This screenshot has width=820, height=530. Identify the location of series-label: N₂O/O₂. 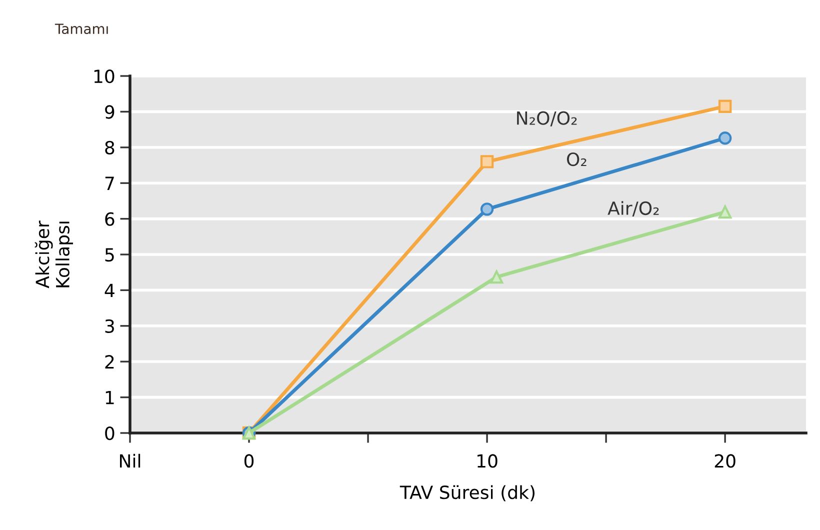
(547, 118).